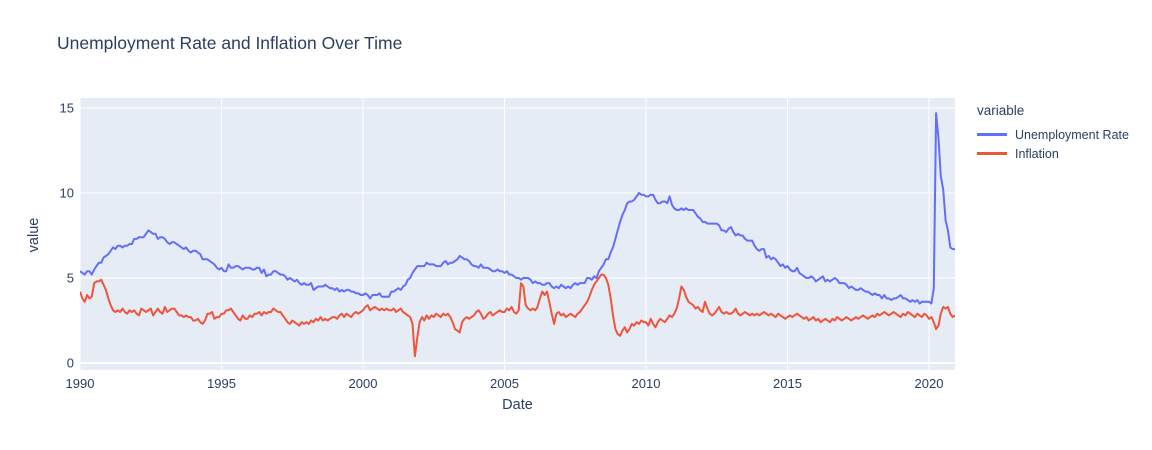 This screenshot has height=450, width=1152. Describe the element at coordinates (70, 278) in the screenshot. I see `y-tick-label: 5` at that location.